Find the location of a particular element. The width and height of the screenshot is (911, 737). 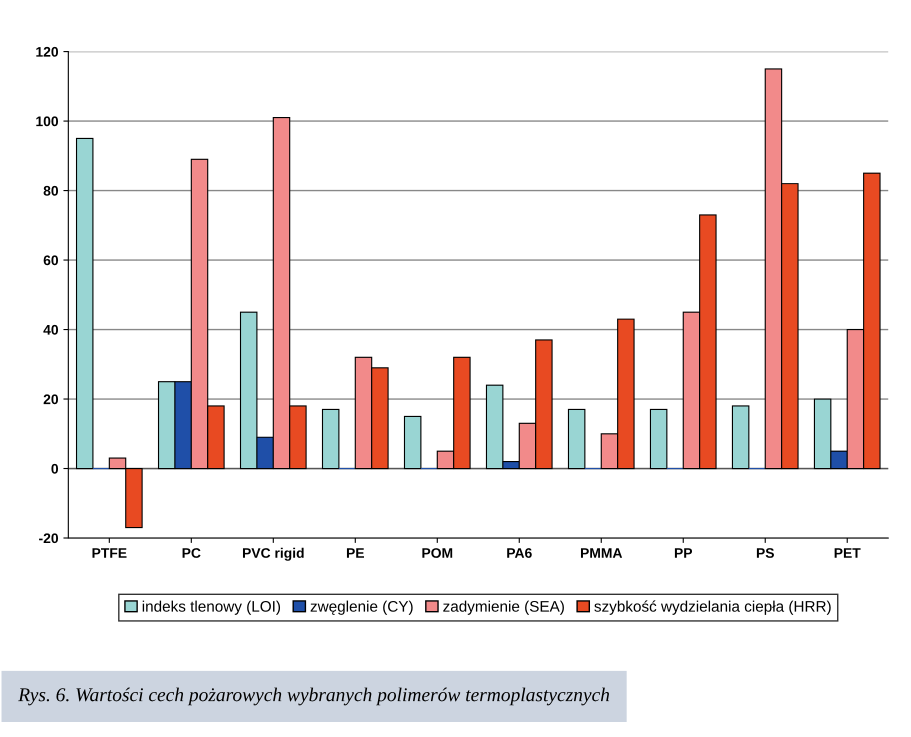

y-tick-label: 120 is located at coordinates (47, 51).